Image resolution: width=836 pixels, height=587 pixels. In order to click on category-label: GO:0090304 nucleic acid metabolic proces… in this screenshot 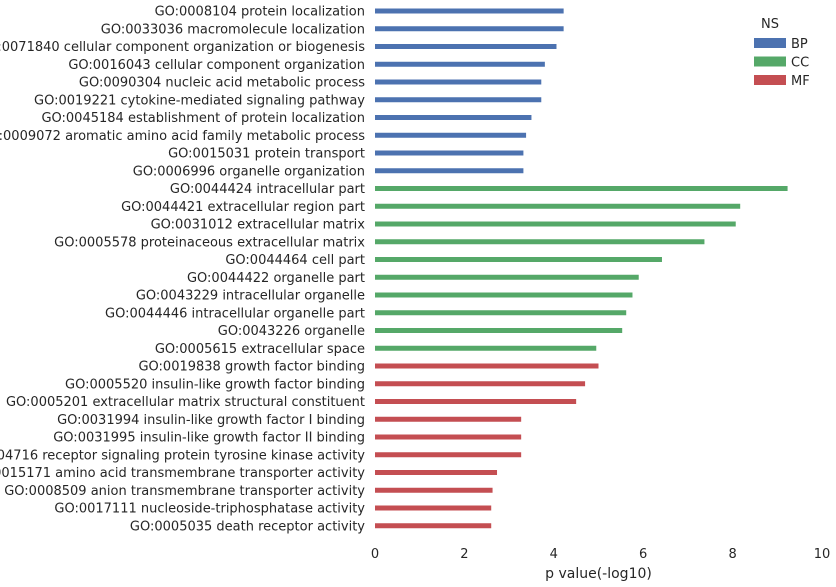, I will do `click(222, 83)`.